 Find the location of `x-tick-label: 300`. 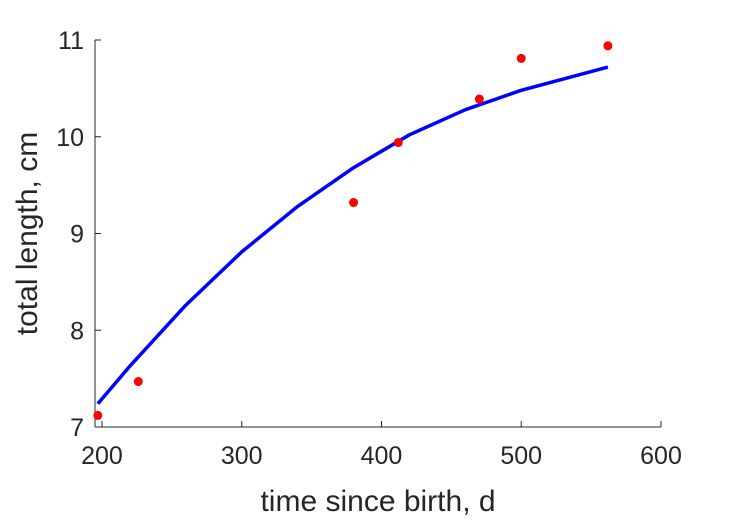

x-tick-label: 300 is located at coordinates (242, 456).